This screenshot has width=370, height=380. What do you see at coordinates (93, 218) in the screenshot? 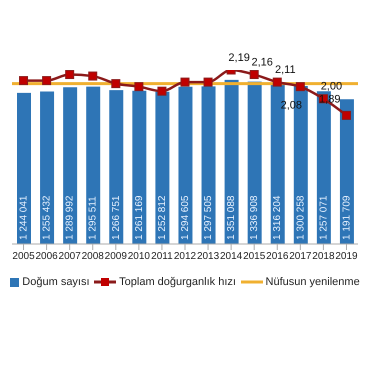
I see `data-label: 1 295 511` at bounding box center [93, 218].